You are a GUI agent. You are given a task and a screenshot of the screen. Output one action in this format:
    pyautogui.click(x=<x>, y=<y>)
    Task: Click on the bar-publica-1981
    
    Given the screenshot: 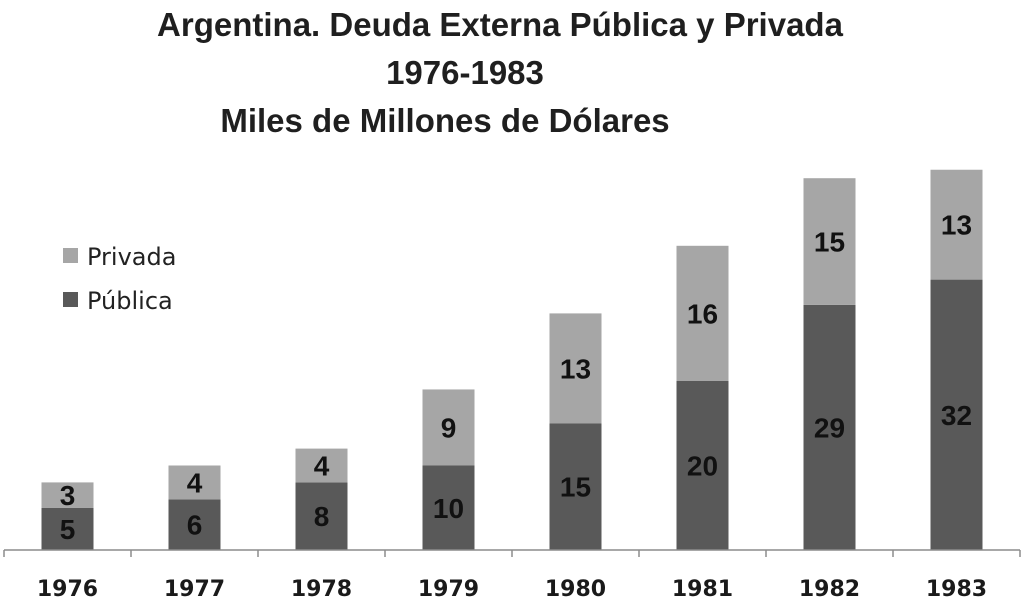 What is the action you would take?
    pyautogui.click(x=702, y=465)
    